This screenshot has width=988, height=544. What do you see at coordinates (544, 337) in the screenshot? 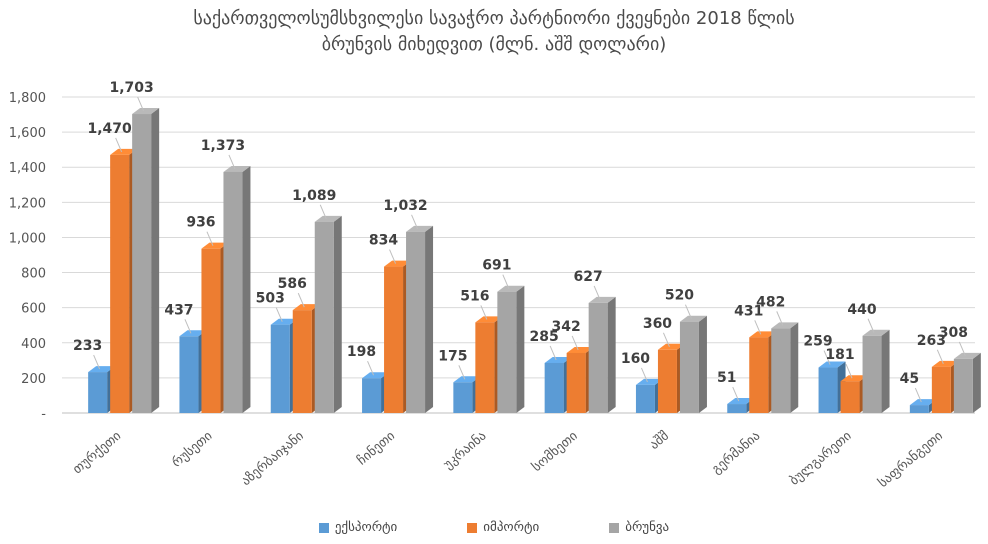
I see `data-label: 285` at bounding box center [544, 337].